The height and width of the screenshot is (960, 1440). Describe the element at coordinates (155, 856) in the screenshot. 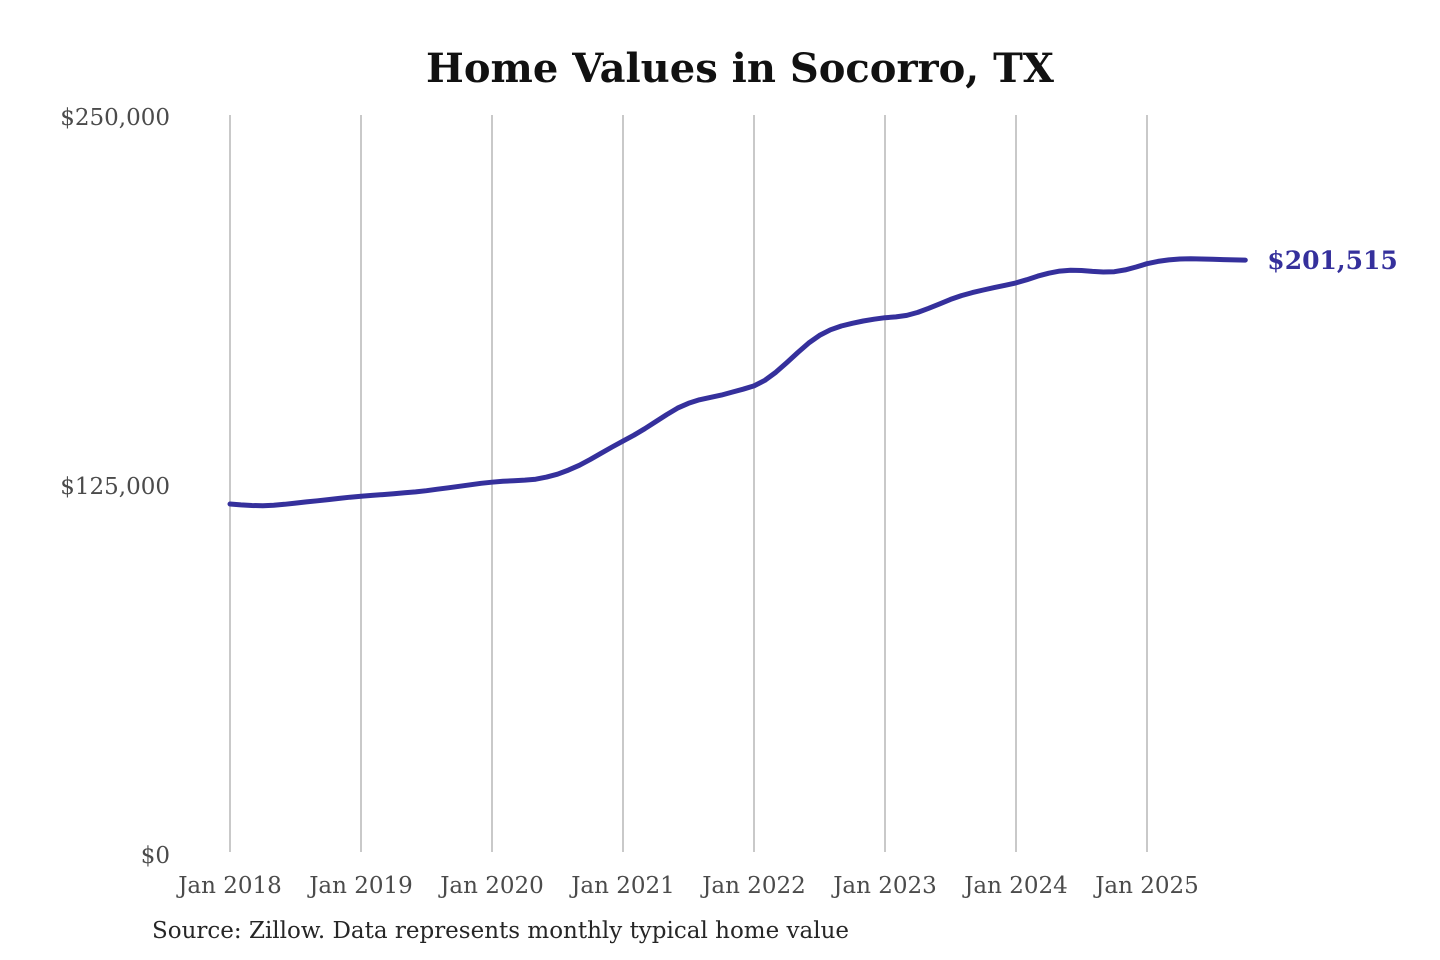

I see `y-tick-label: $0` at that location.